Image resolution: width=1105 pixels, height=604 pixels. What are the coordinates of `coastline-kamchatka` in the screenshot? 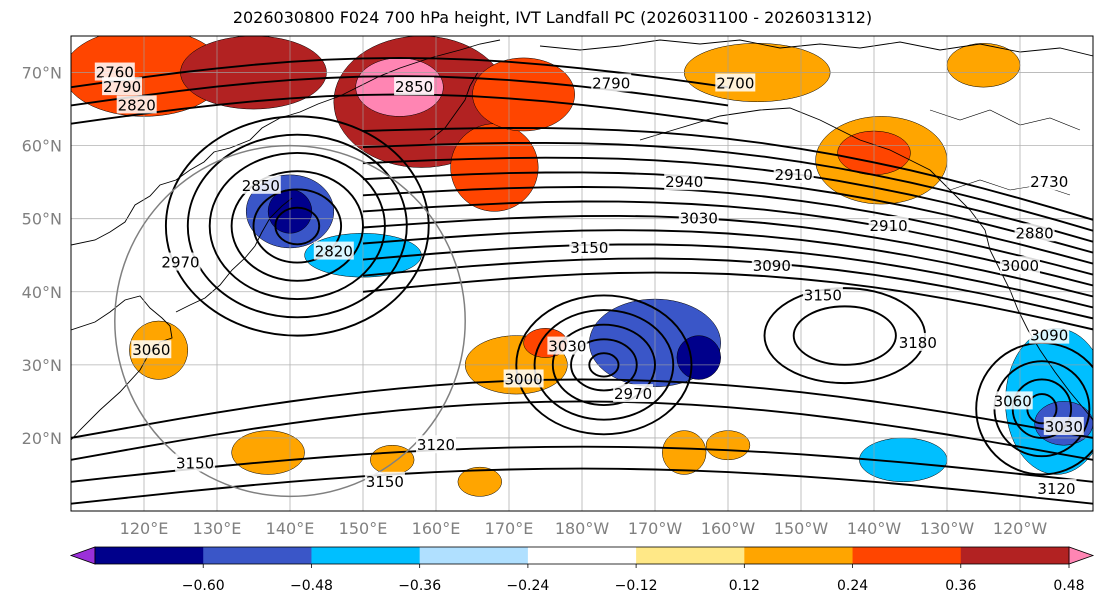 It's located at (454, 106).